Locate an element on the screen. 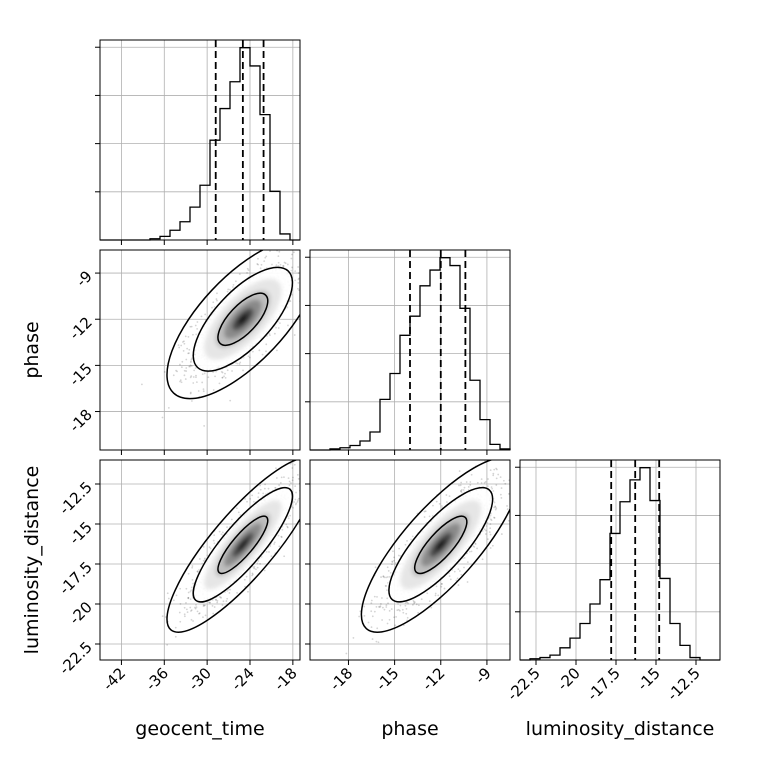  x-tick-label: -22.5 is located at coordinates (524, 684).